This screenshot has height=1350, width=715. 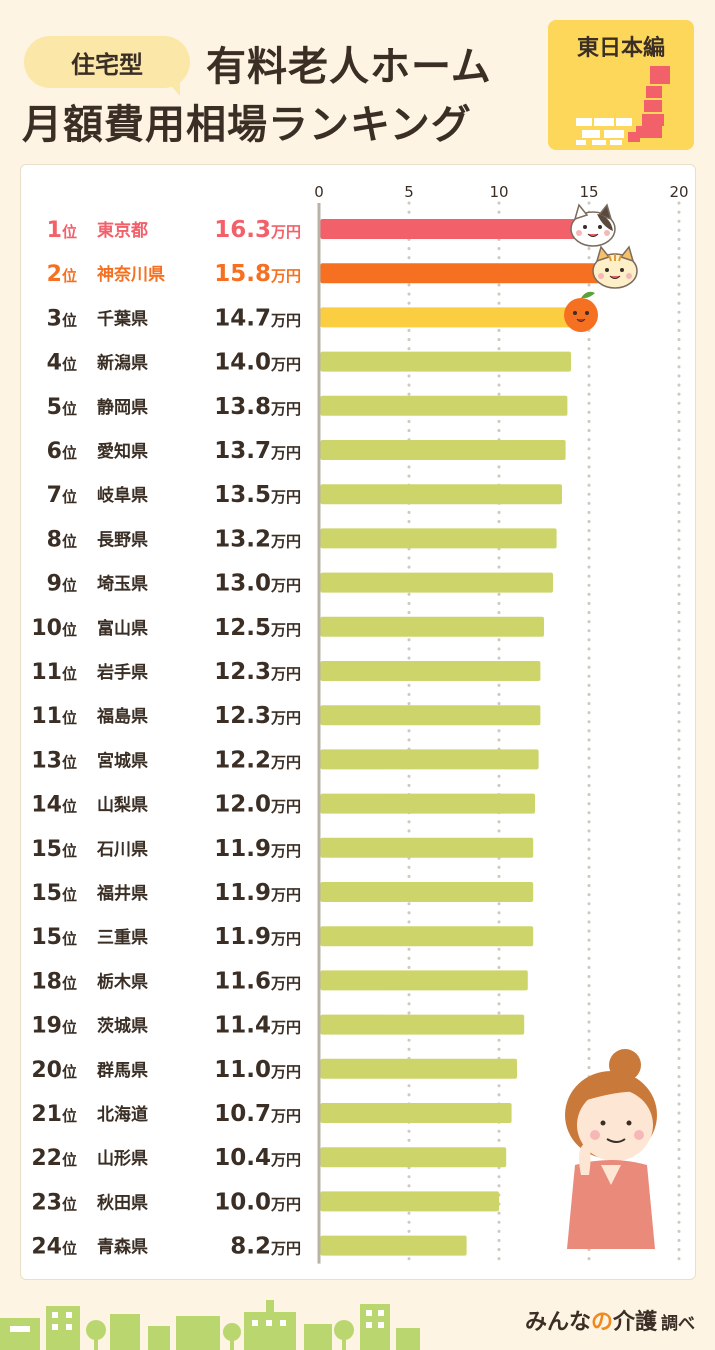 I want to click on prefecture-label: 神奈川県, so click(x=131, y=274).